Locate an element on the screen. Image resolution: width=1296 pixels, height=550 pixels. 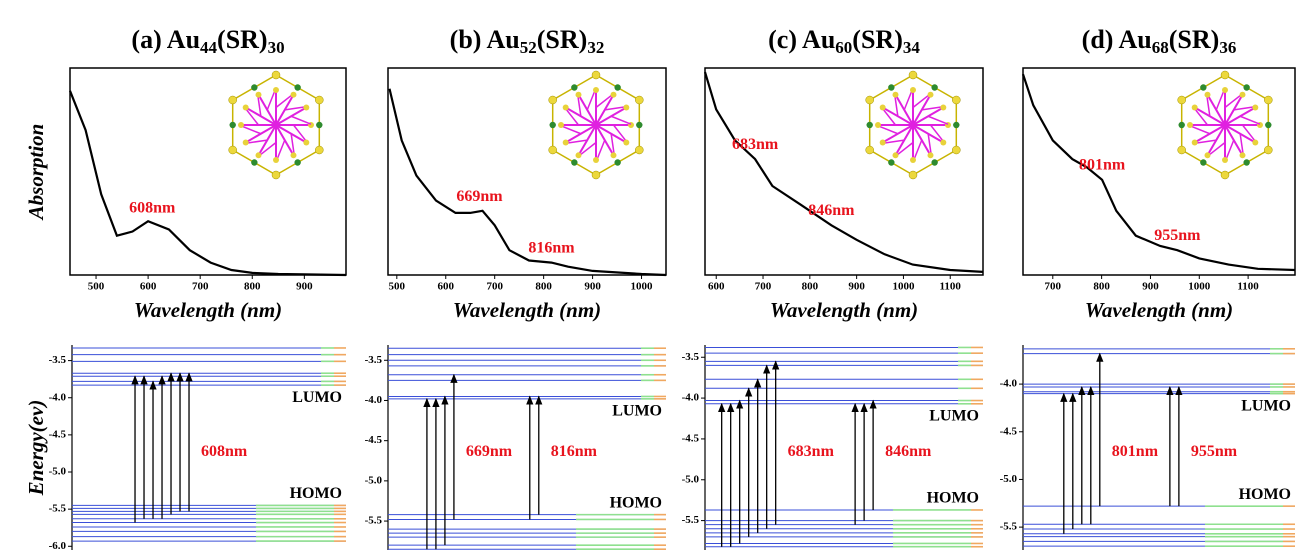
x-tick-label: 500 is located at coordinates (397, 287).